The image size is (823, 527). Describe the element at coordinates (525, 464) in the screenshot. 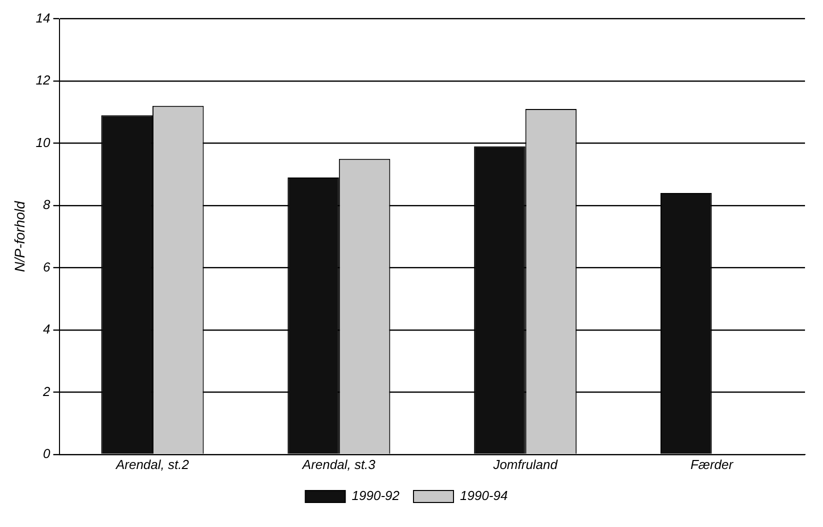

I see `x-tick-label: Jomfruland` at that location.